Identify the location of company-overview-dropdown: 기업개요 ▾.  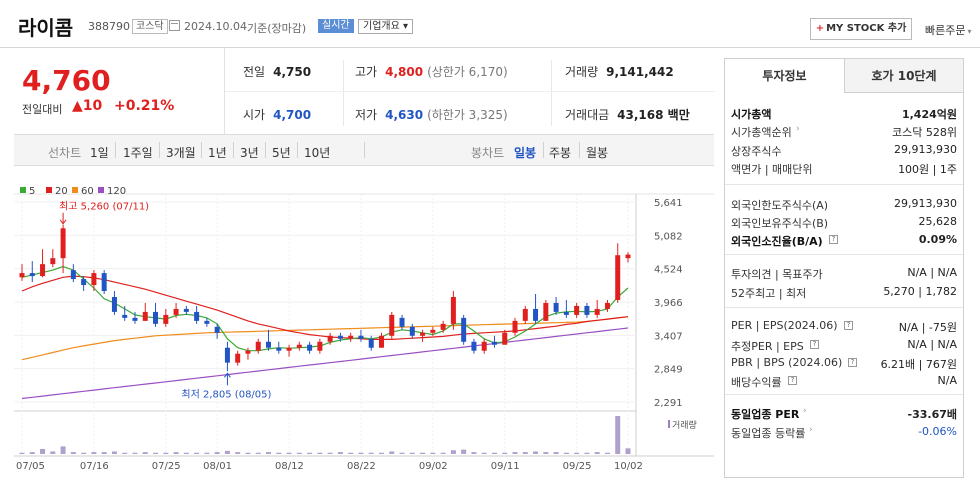
(385, 26).